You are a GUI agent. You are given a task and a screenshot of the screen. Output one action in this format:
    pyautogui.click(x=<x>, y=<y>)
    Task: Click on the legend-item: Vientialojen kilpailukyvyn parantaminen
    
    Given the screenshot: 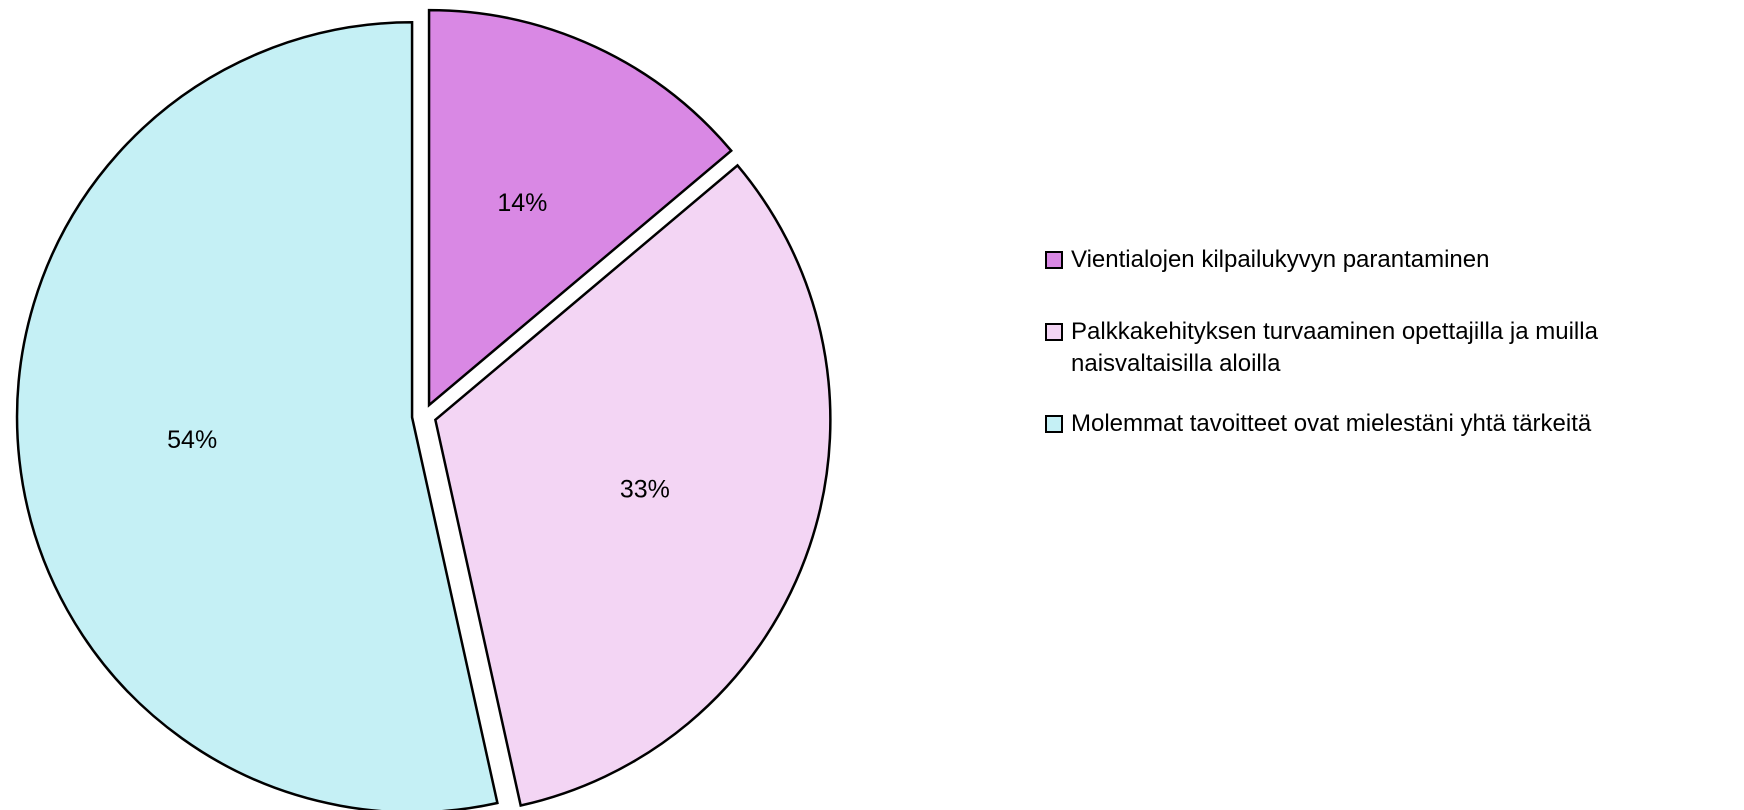 What is the action you would take?
    pyautogui.click(x=1390, y=260)
    